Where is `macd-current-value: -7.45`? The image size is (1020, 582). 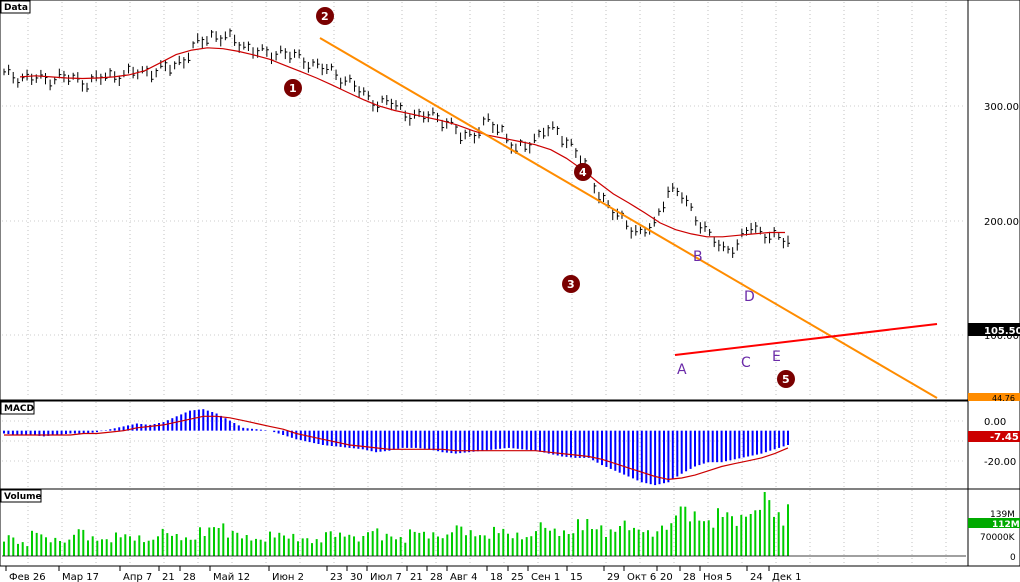
macd-current-value: -7.45 is located at coordinates (1004, 437).